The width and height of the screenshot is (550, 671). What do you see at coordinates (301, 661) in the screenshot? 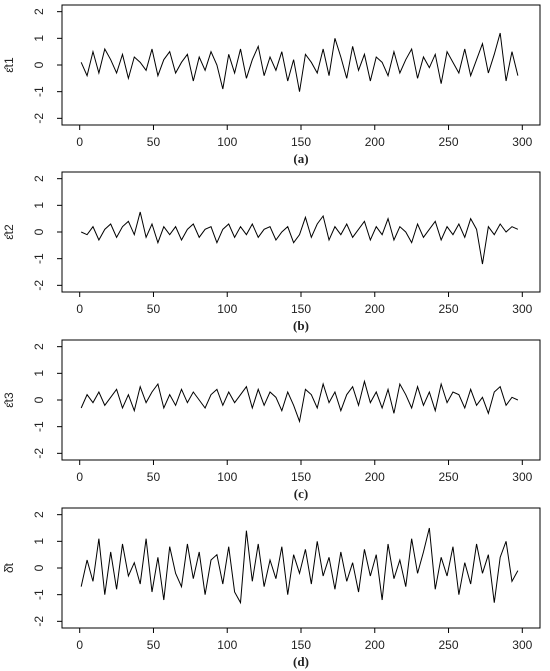
I see `caption: (d)` at bounding box center [301, 661].